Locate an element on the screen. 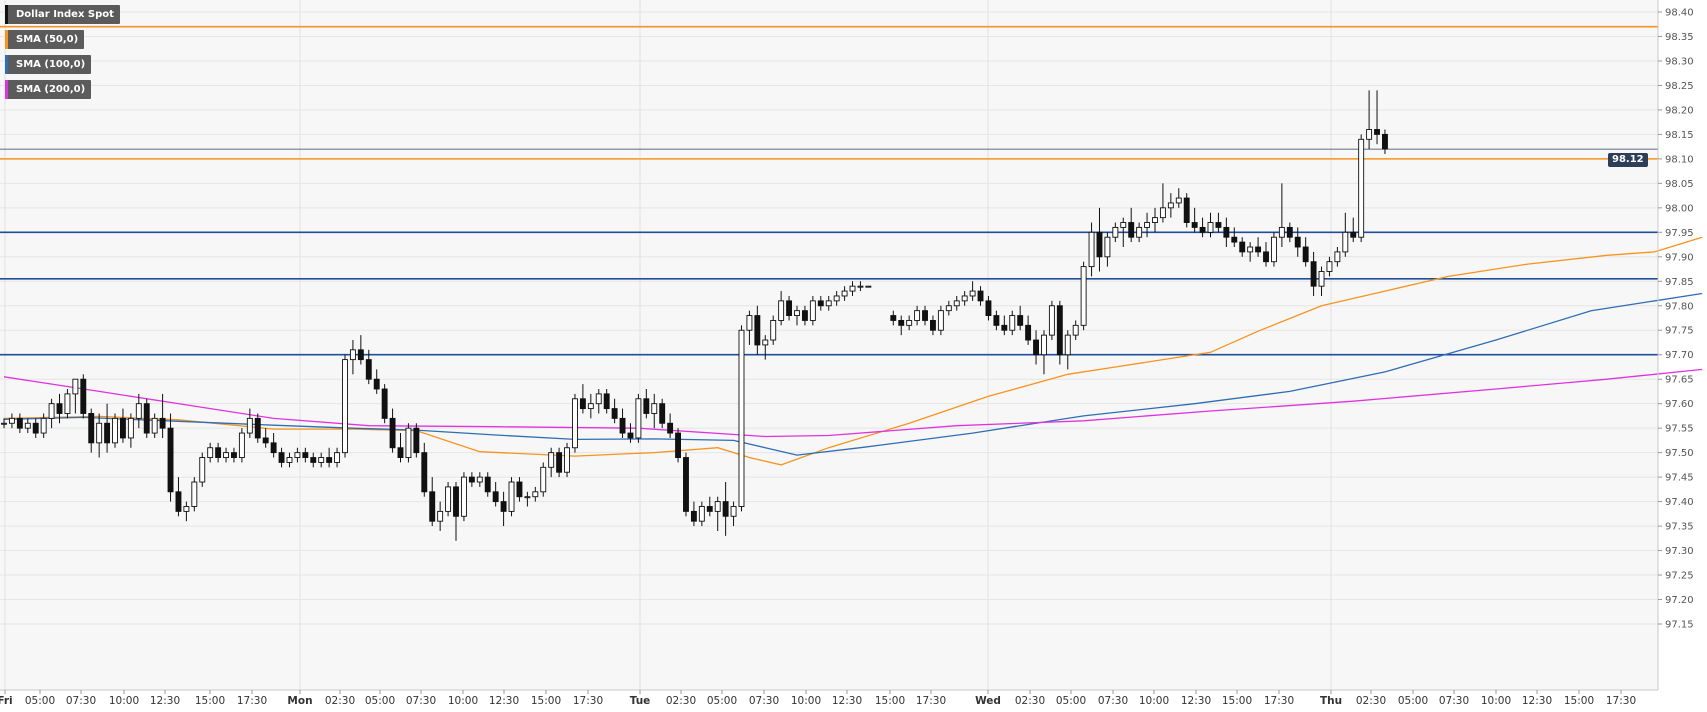 Image resolution: width=1707 pixels, height=712 pixels. y-tick-label: 97.45 is located at coordinates (1679, 478).